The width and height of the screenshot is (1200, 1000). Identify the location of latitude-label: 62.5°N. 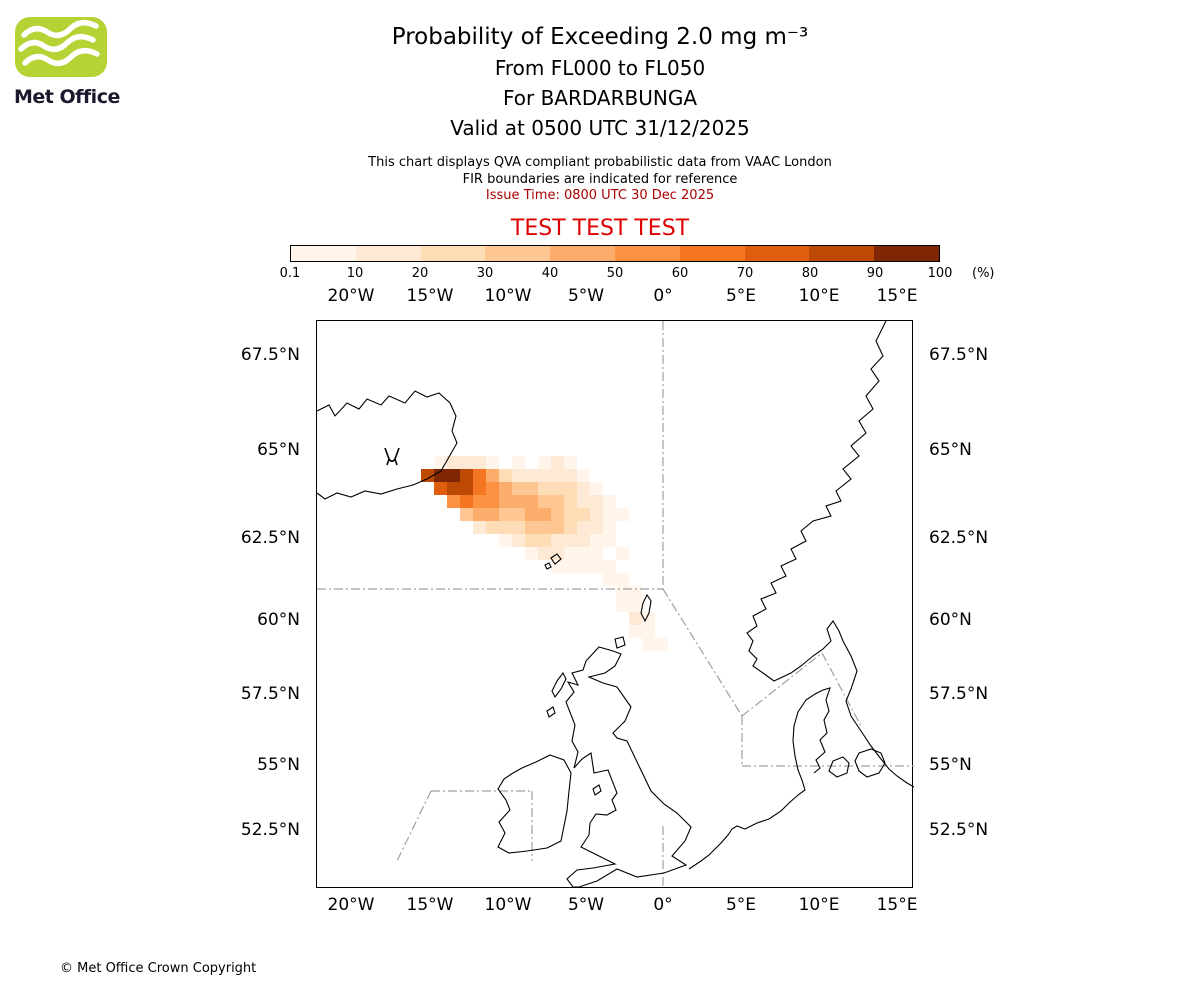
(270, 538).